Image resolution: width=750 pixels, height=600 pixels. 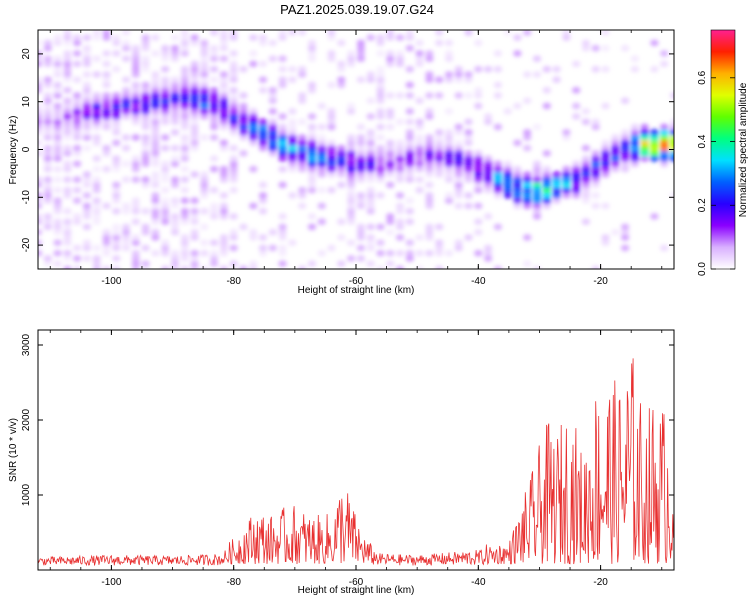 What do you see at coordinates (478, 281) in the screenshot?
I see `spectrogram-x-tick-label: -40` at bounding box center [478, 281].